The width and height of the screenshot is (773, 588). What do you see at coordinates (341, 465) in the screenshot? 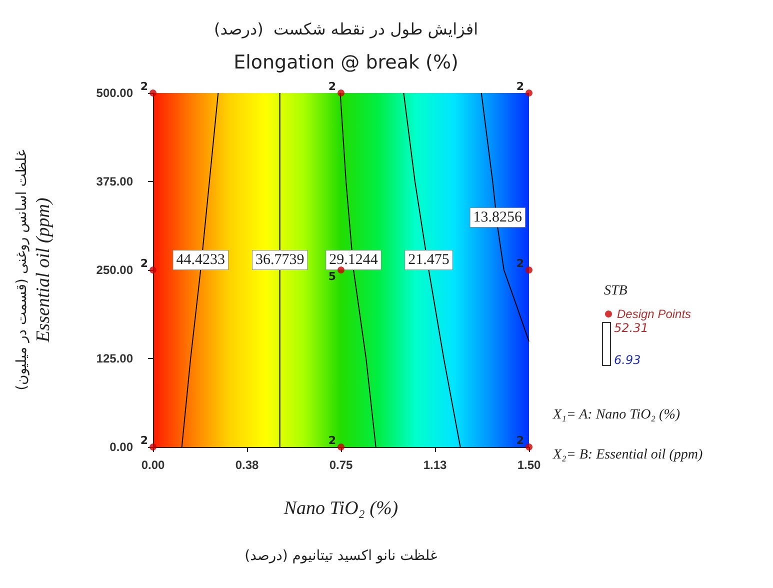
I see `x-tick-label: 0.75` at bounding box center [341, 465].